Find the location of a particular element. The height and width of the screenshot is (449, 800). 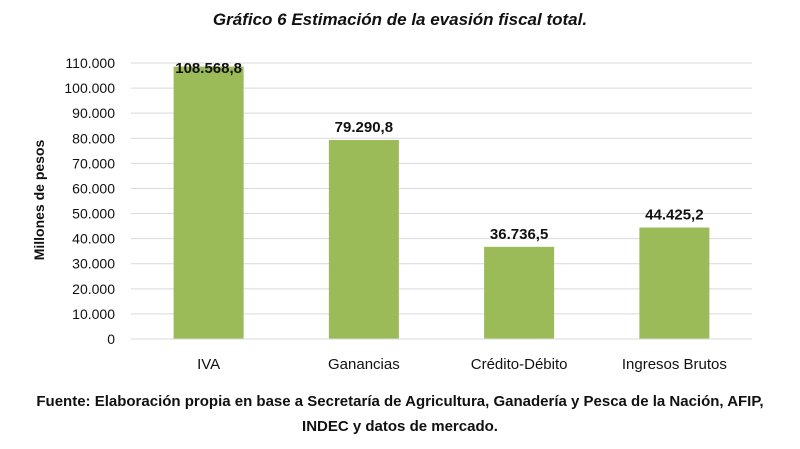

y-tick-label: 10.000 is located at coordinates (93, 314).